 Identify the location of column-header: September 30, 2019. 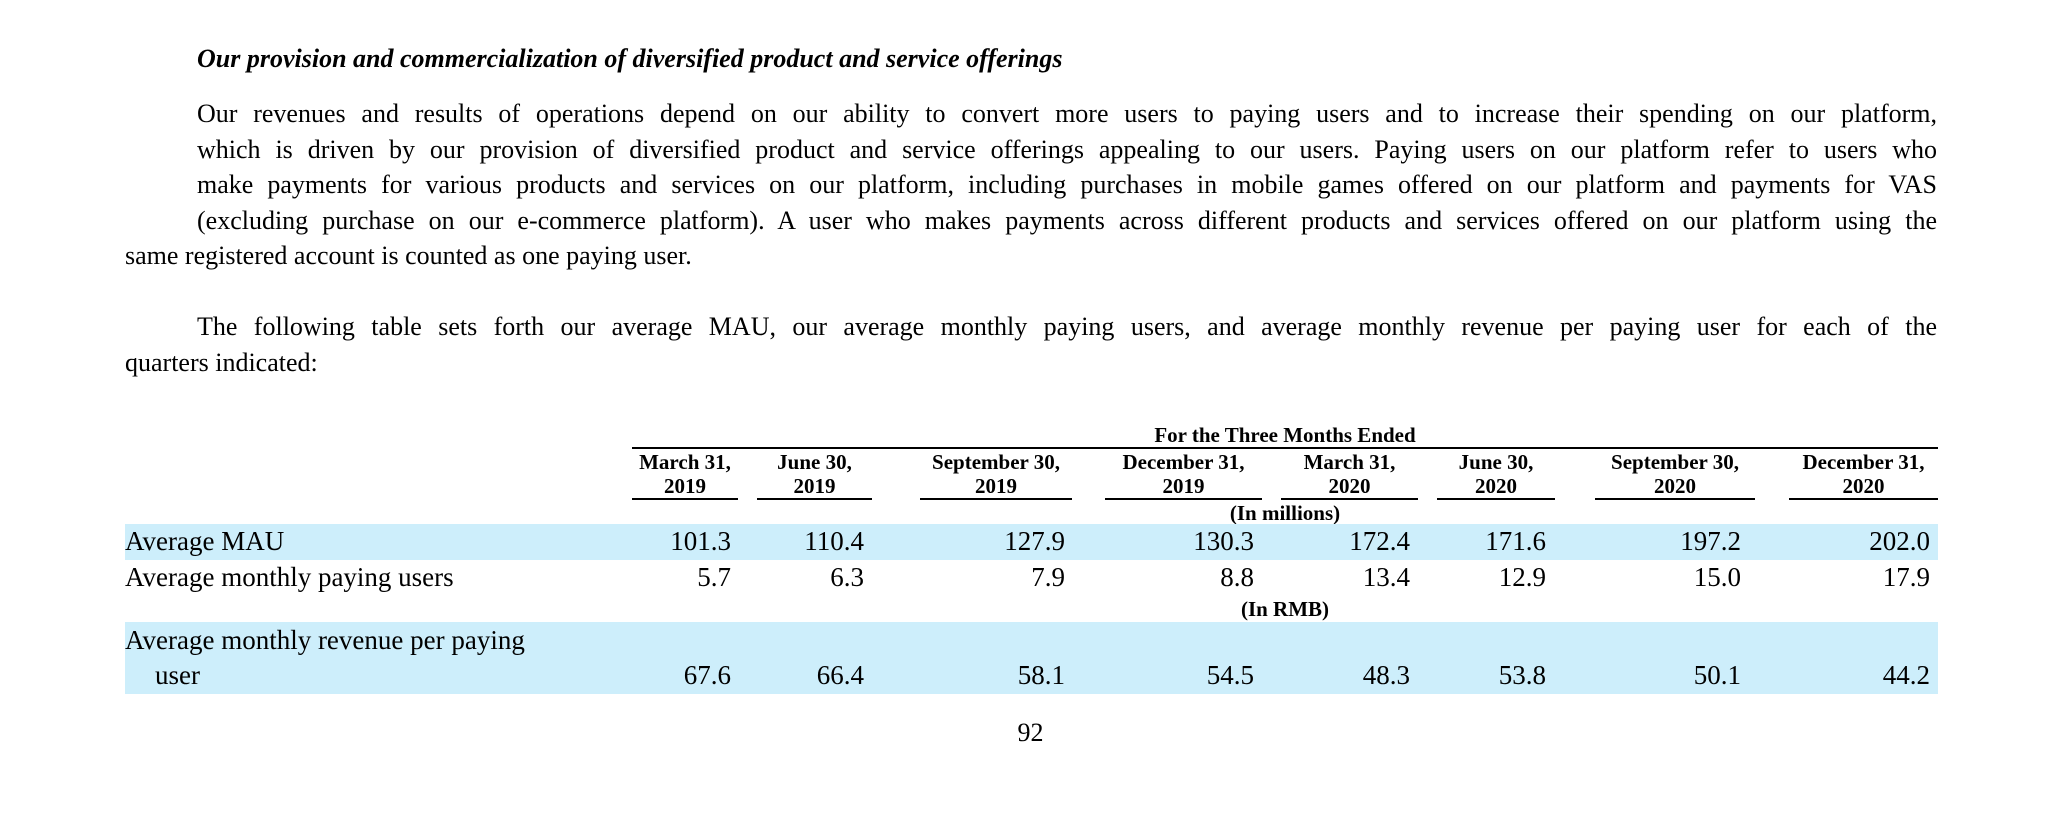
(996, 475).